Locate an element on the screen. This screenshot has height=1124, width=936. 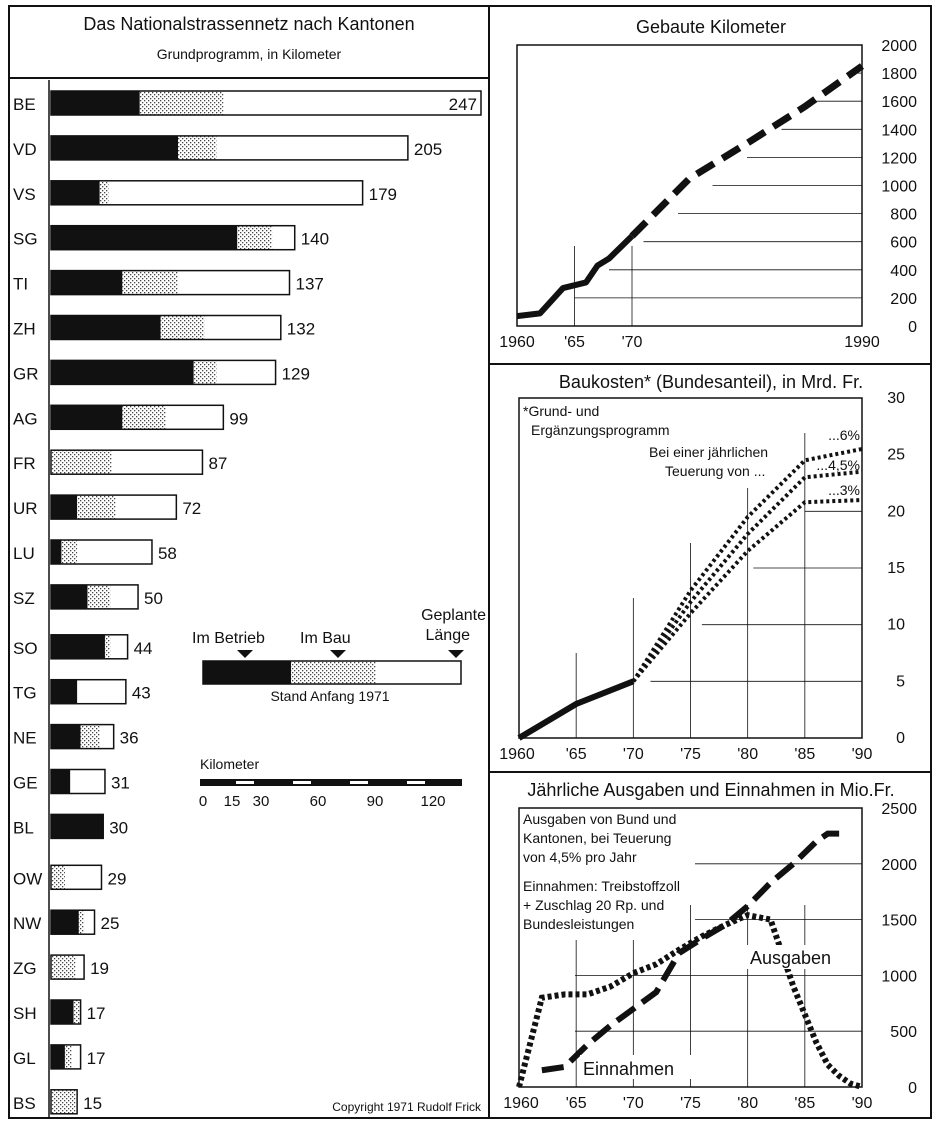
legend-arrow-construction is located at coordinates (338, 654).